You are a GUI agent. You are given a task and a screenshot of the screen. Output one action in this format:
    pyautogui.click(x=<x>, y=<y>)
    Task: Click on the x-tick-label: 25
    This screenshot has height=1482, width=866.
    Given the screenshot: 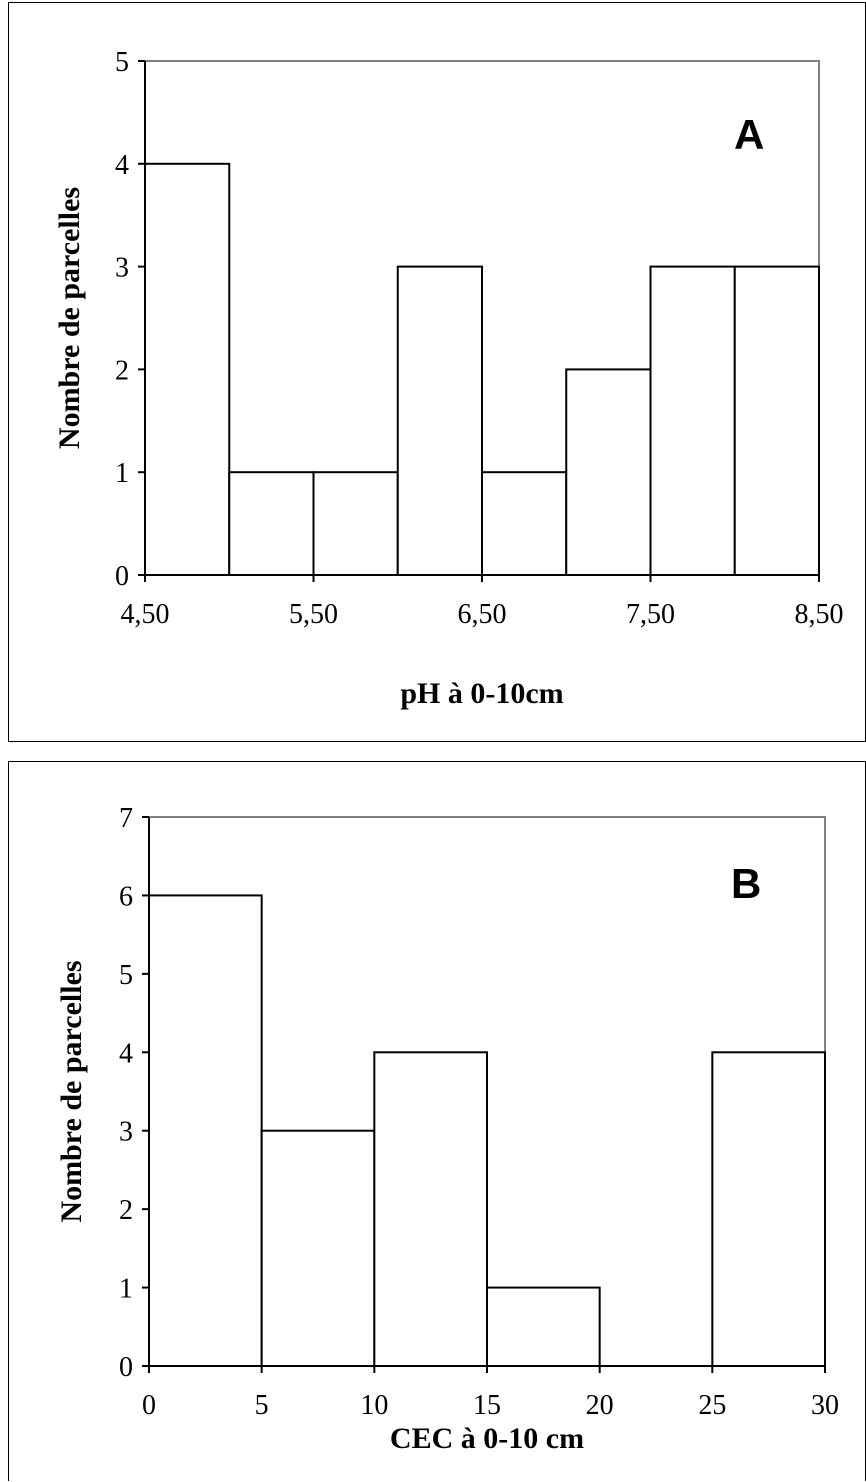 What is the action you would take?
    pyautogui.click(x=712, y=1405)
    